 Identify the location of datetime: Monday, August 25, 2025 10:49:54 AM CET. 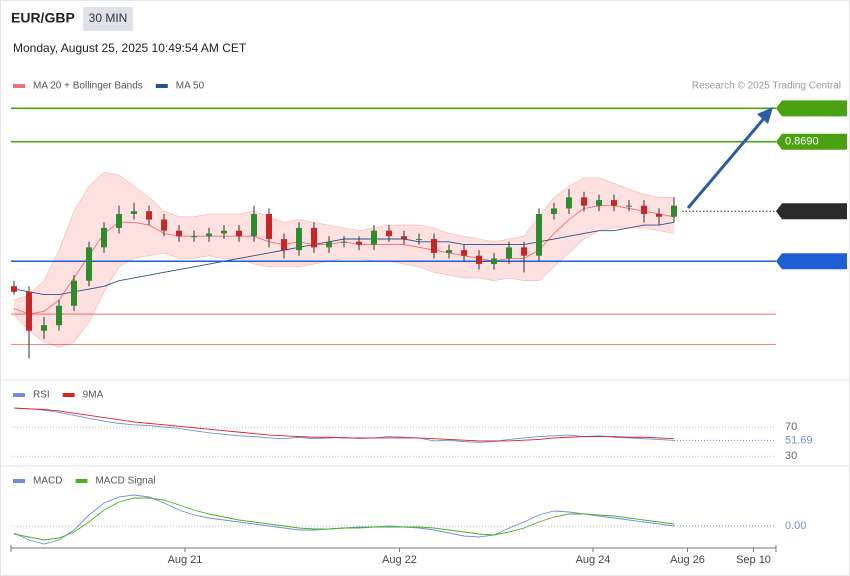
(130, 48).